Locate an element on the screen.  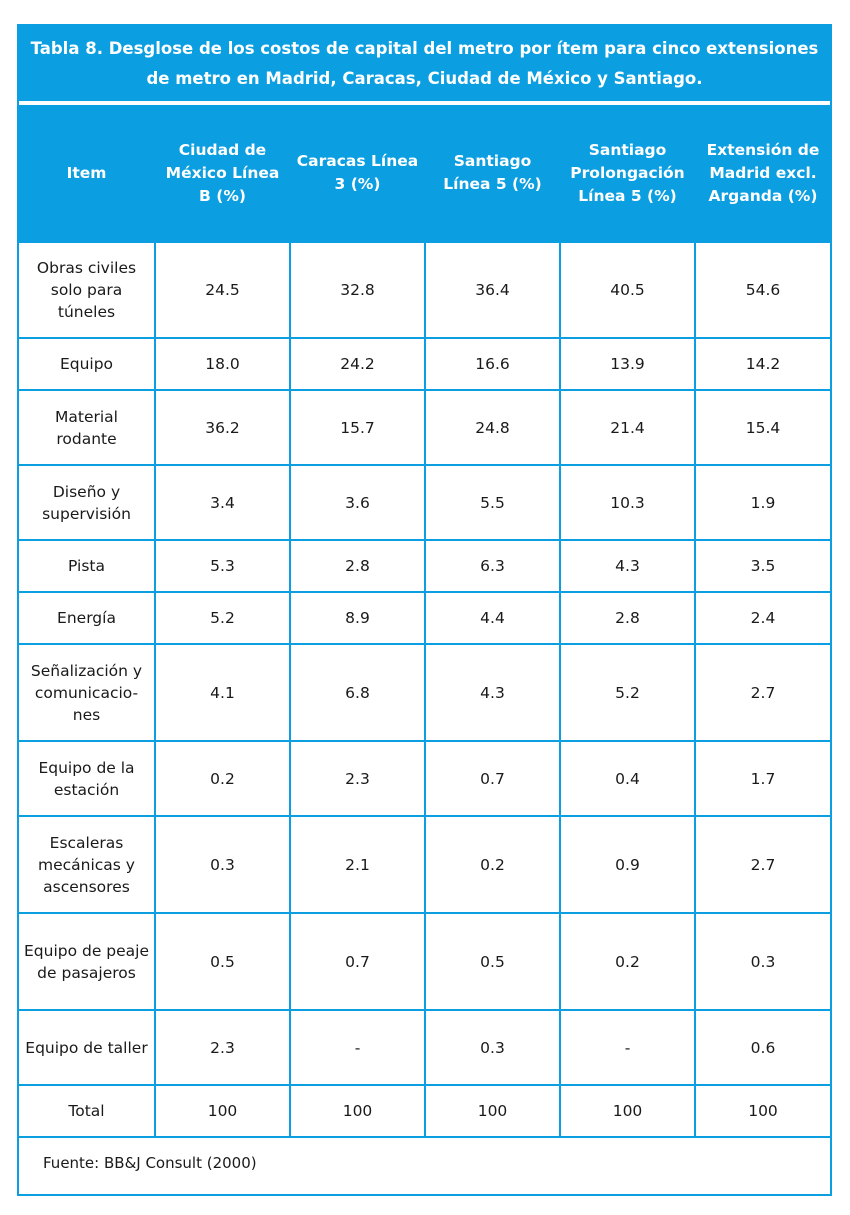
table-row: Equipo 18.0 24.2 16.6 13.9 14.2 is located at coordinates (424, 364).